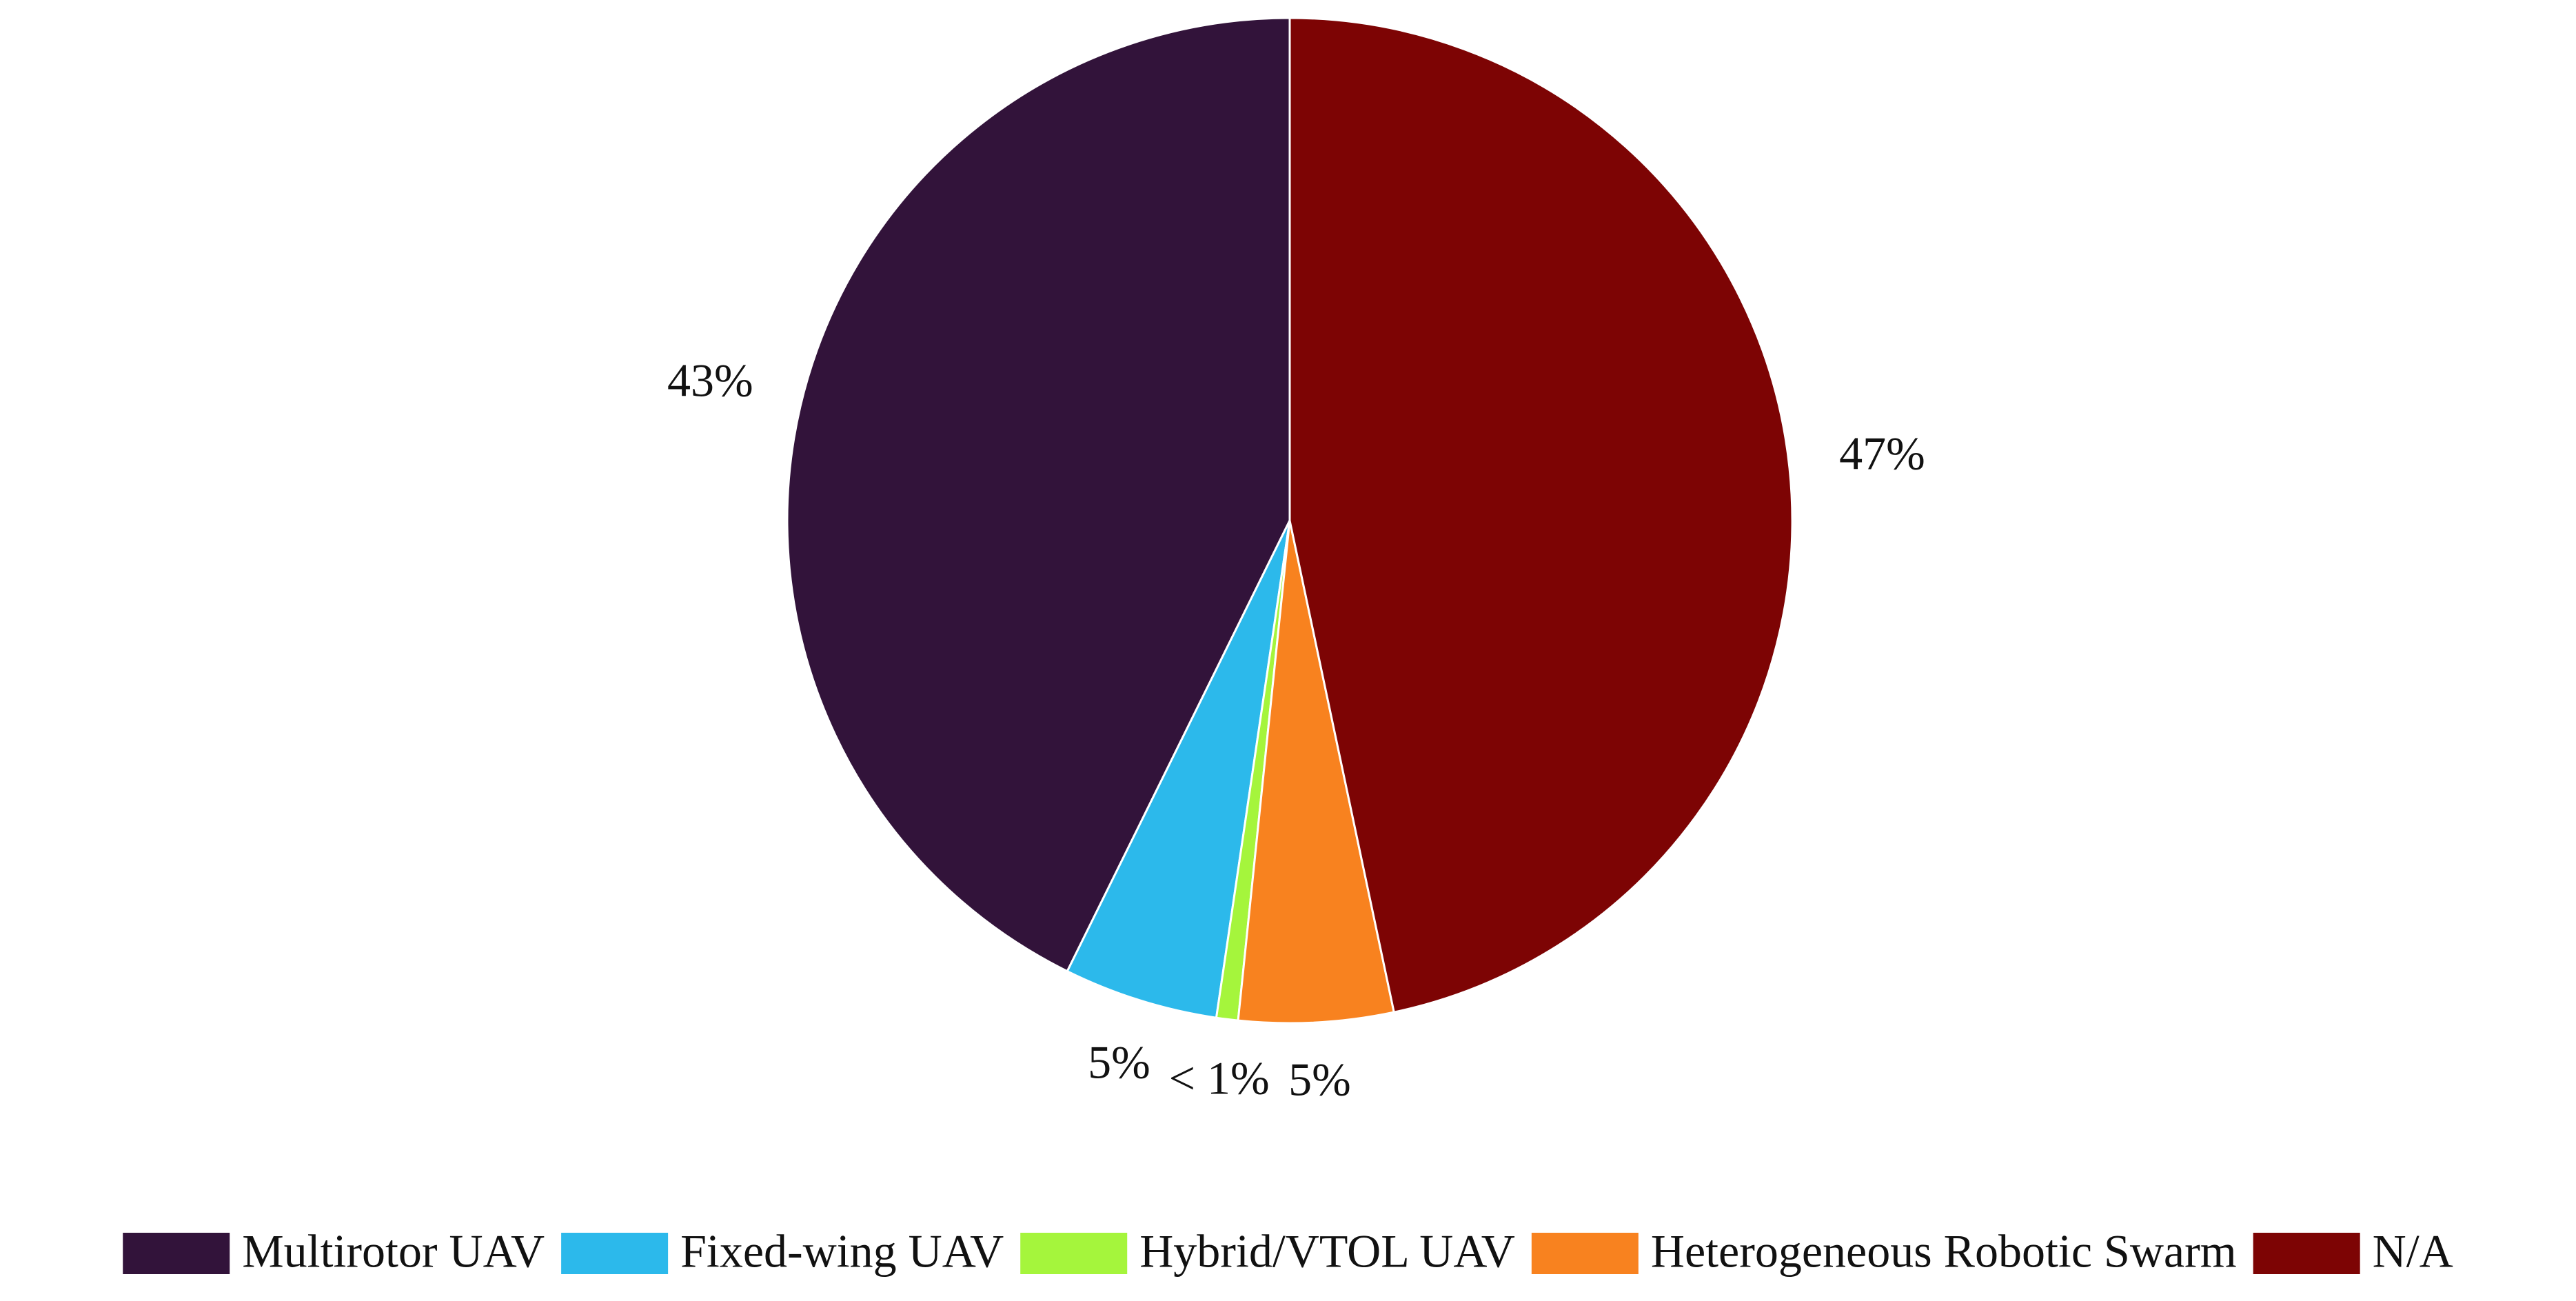 The height and width of the screenshot is (1301, 2576). I want to click on legend-label: N/A, so click(2413, 1251).